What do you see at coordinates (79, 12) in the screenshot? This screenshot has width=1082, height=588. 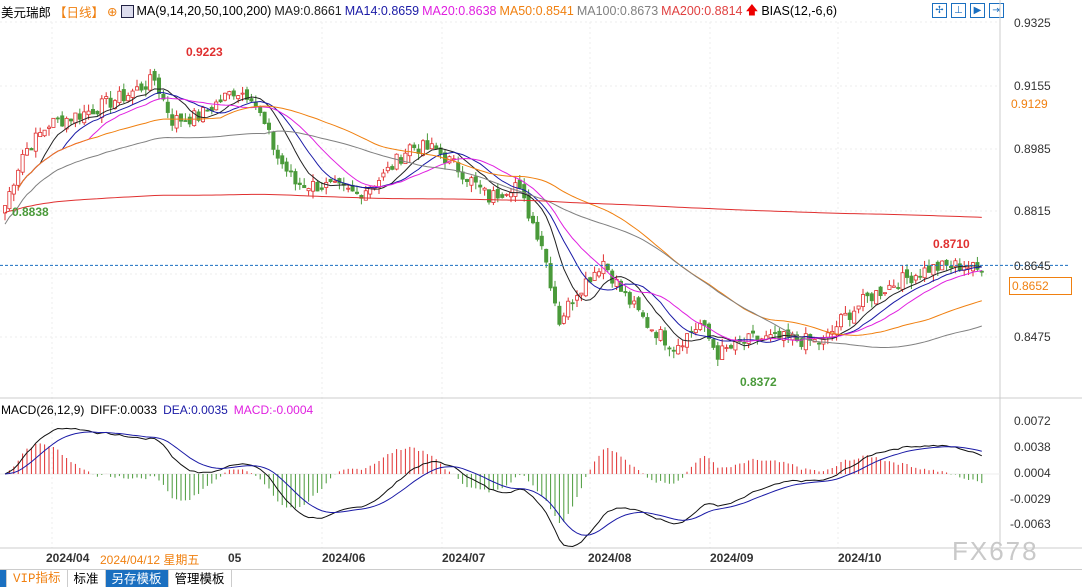 I see `period-label: 【日线】` at bounding box center [79, 12].